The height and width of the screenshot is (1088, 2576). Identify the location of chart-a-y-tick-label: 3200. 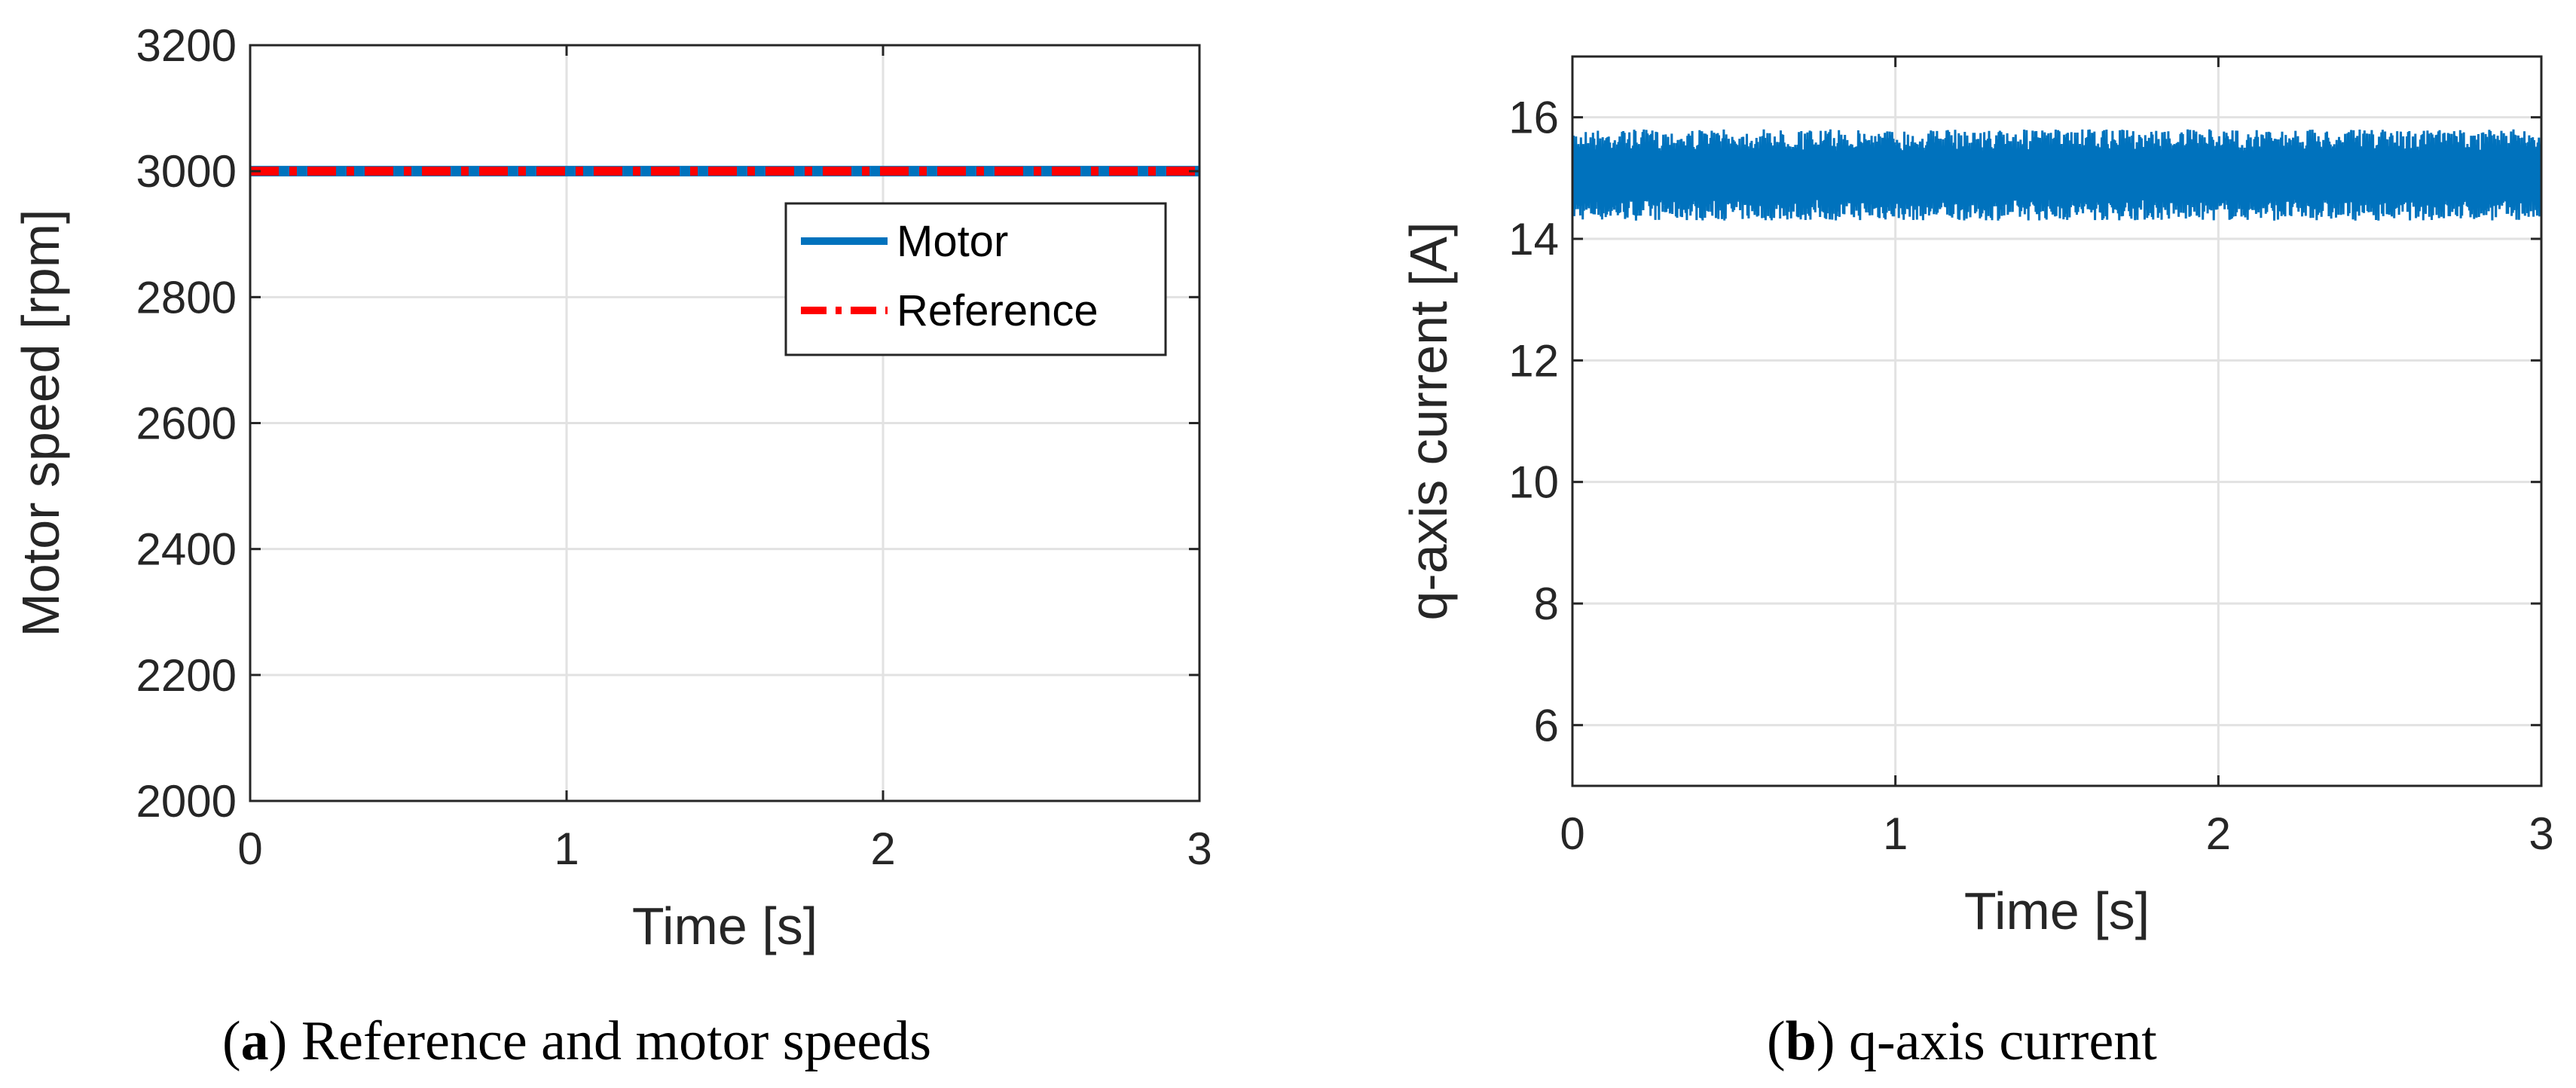
(186, 45).